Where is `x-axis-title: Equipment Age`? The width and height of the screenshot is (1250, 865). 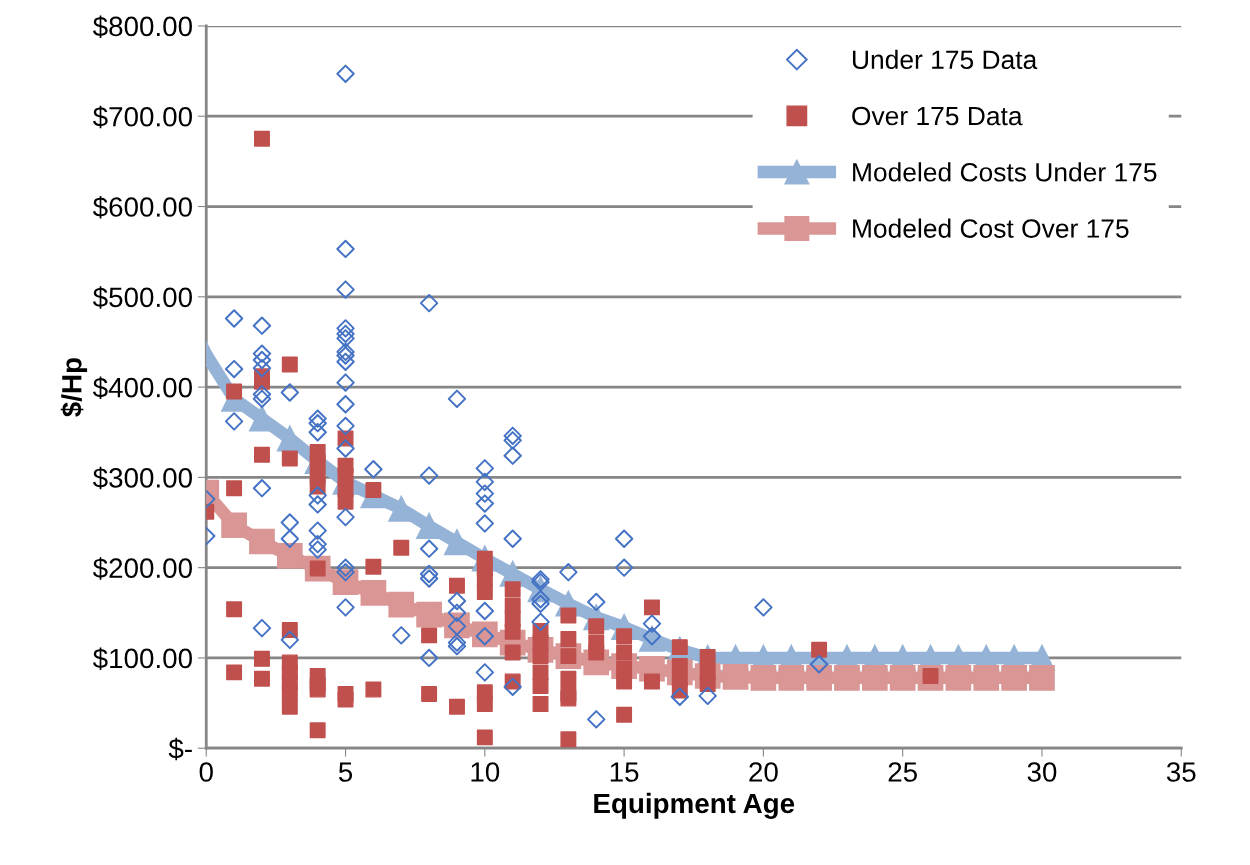
x-axis-title: Equipment Age is located at coordinates (694, 805).